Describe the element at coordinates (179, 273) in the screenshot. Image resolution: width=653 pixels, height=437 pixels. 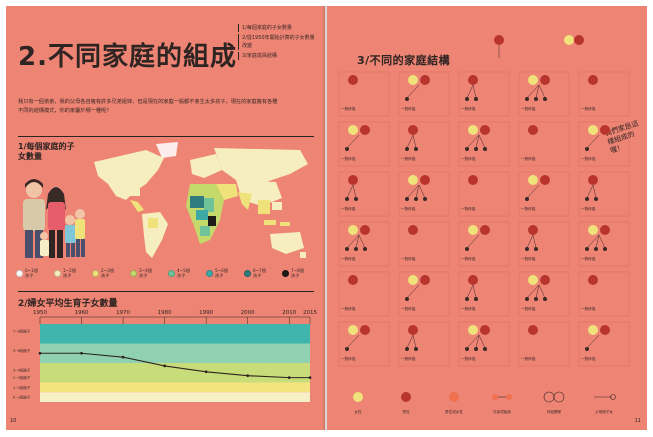
I see `legend-item: 4~5個孩子` at that location.